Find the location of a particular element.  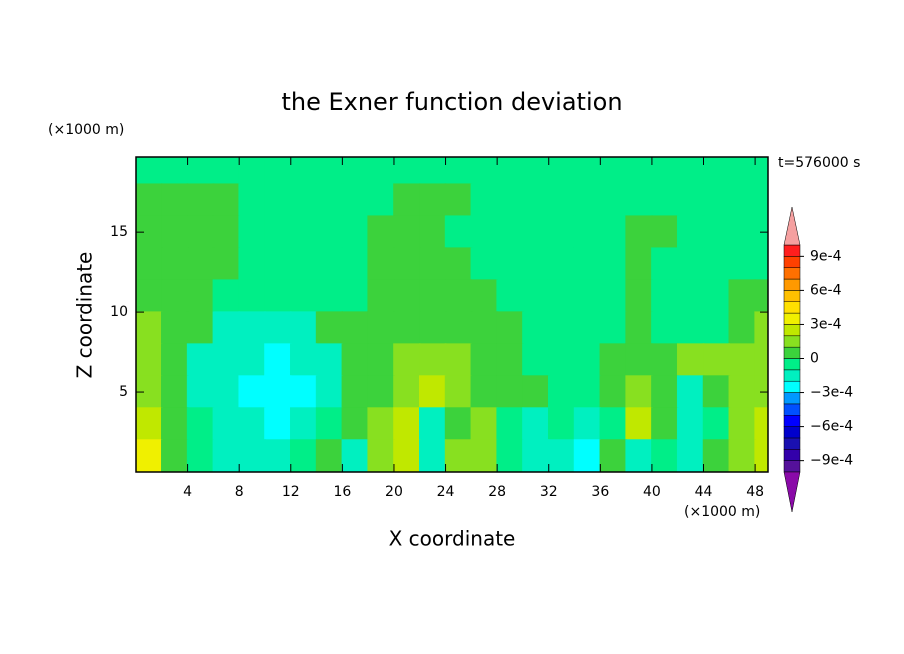

x-tick-label: 4 is located at coordinates (187, 492).